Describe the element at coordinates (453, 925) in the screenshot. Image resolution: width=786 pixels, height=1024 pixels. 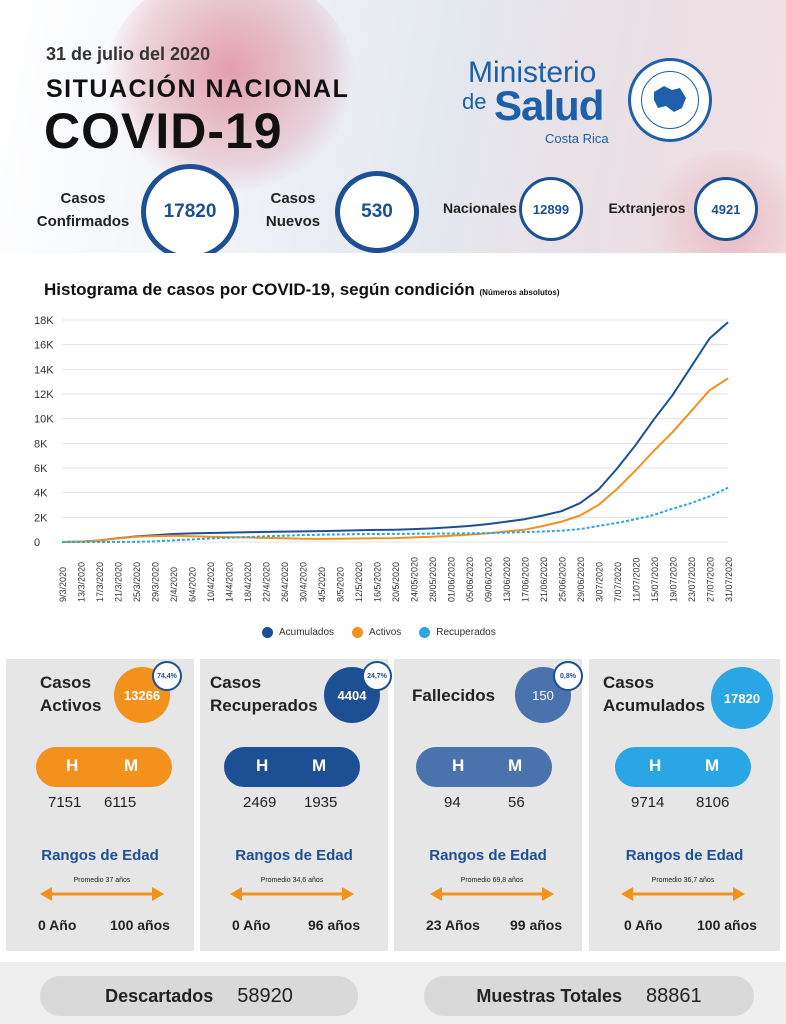
I see `age-min: 23 Años` at that location.